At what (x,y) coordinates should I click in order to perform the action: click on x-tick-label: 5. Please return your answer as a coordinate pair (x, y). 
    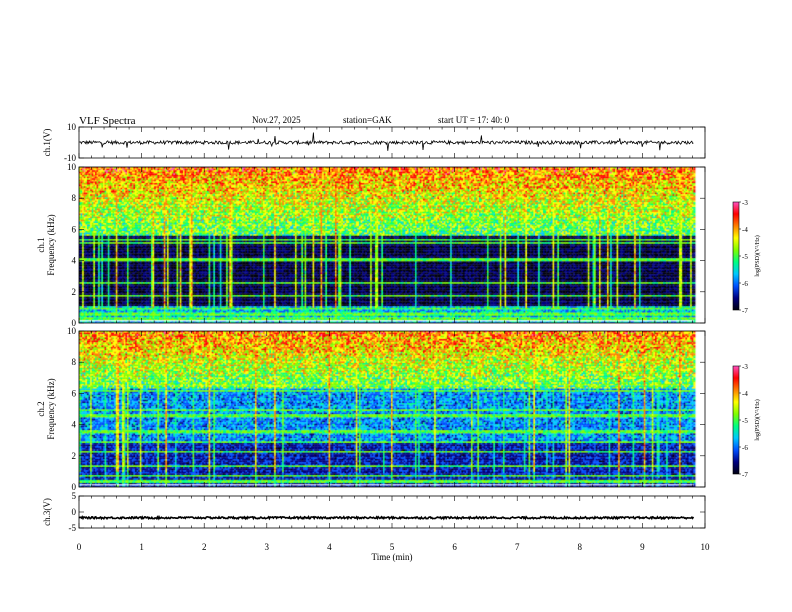
    Looking at the image, I should click on (392, 547).